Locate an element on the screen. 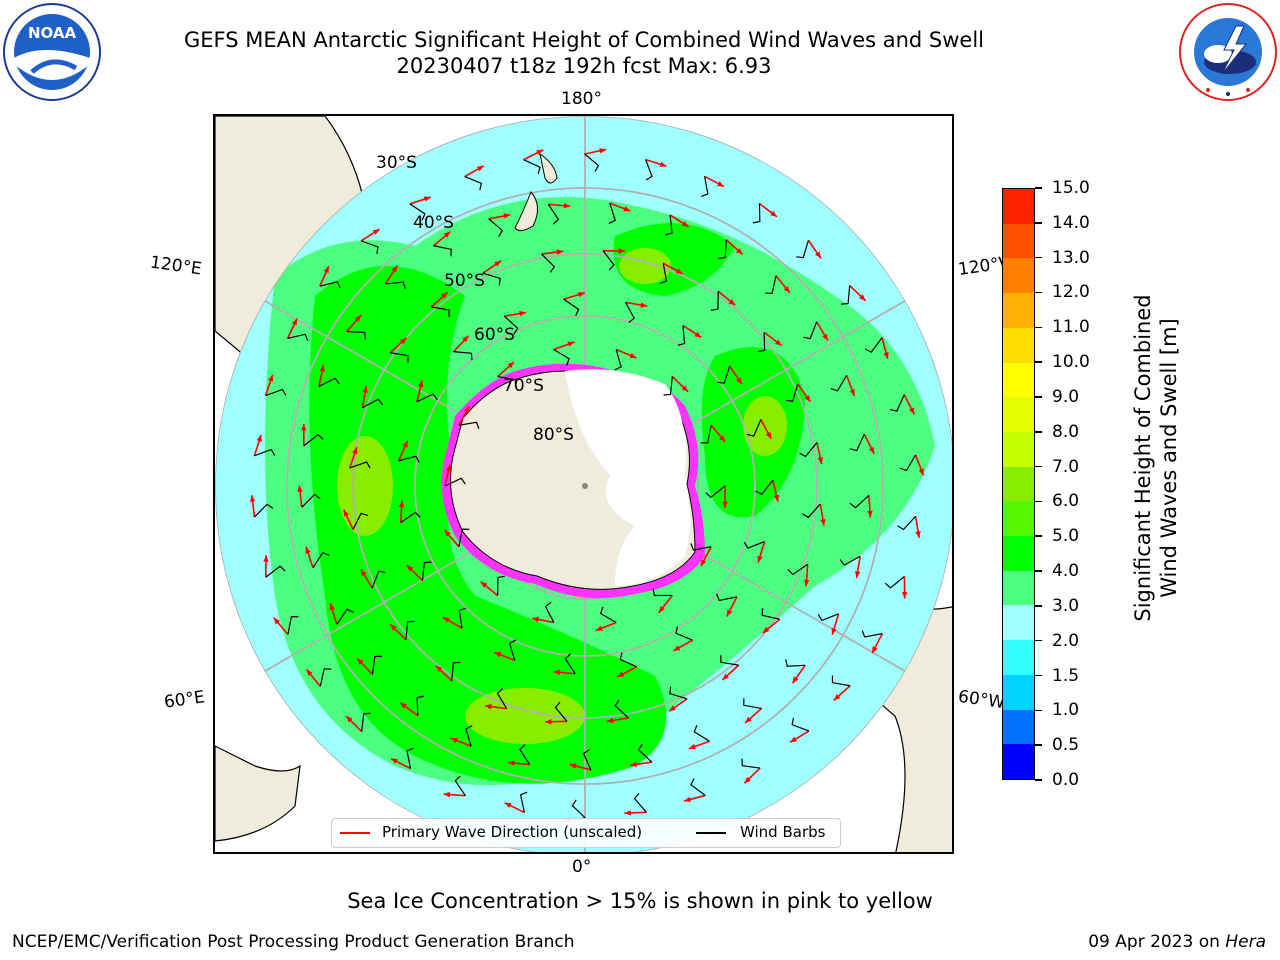 The image size is (1280, 960). colorbar-tick-label: 14.0 is located at coordinates (1071, 222).